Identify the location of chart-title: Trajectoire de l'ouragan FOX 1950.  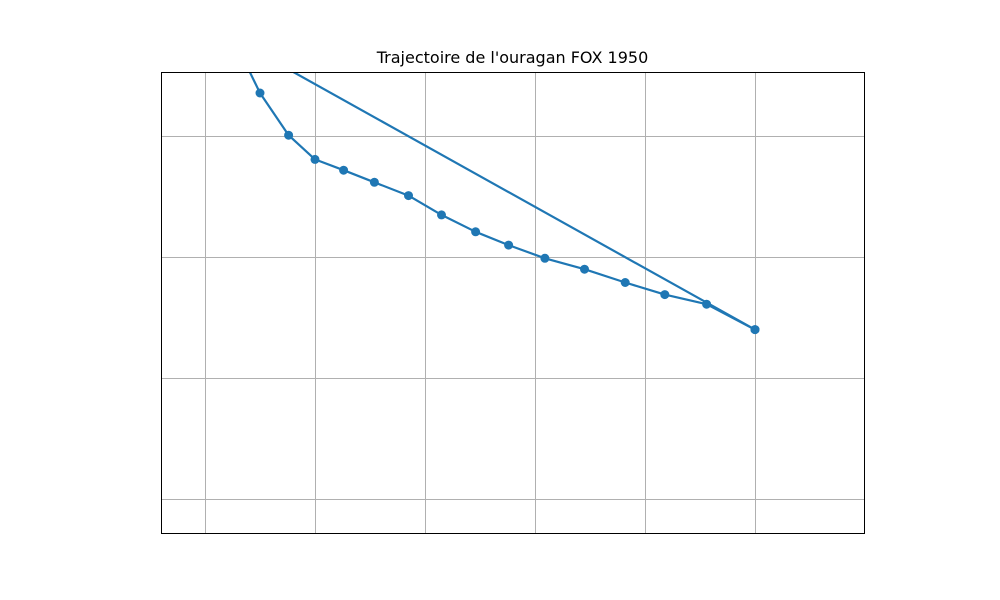
(512, 57).